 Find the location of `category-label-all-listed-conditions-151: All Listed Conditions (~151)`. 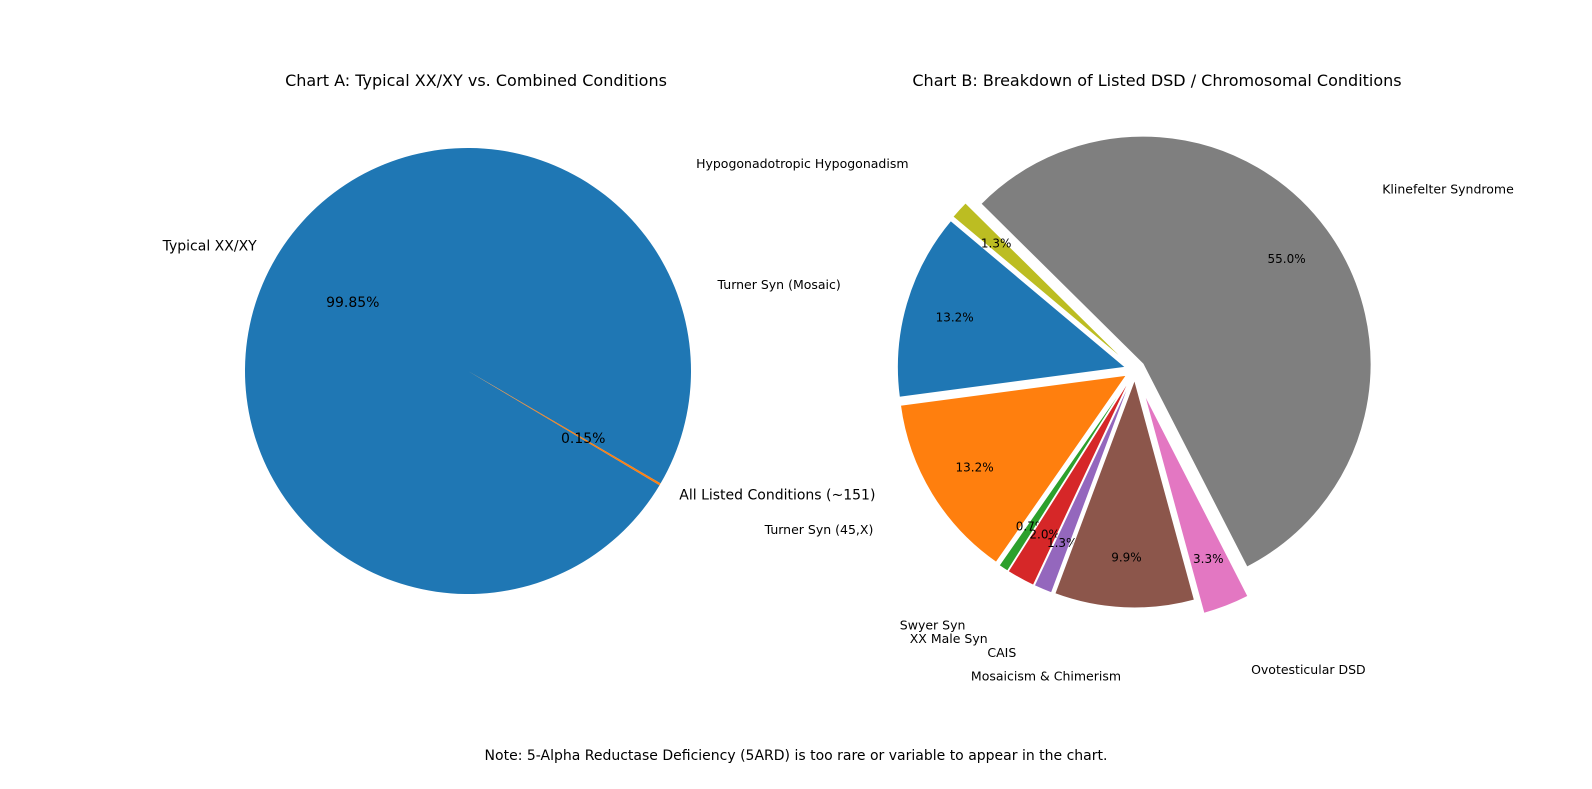

category-label-all-listed-conditions-151: All Listed Conditions (~151) is located at coordinates (777, 496).